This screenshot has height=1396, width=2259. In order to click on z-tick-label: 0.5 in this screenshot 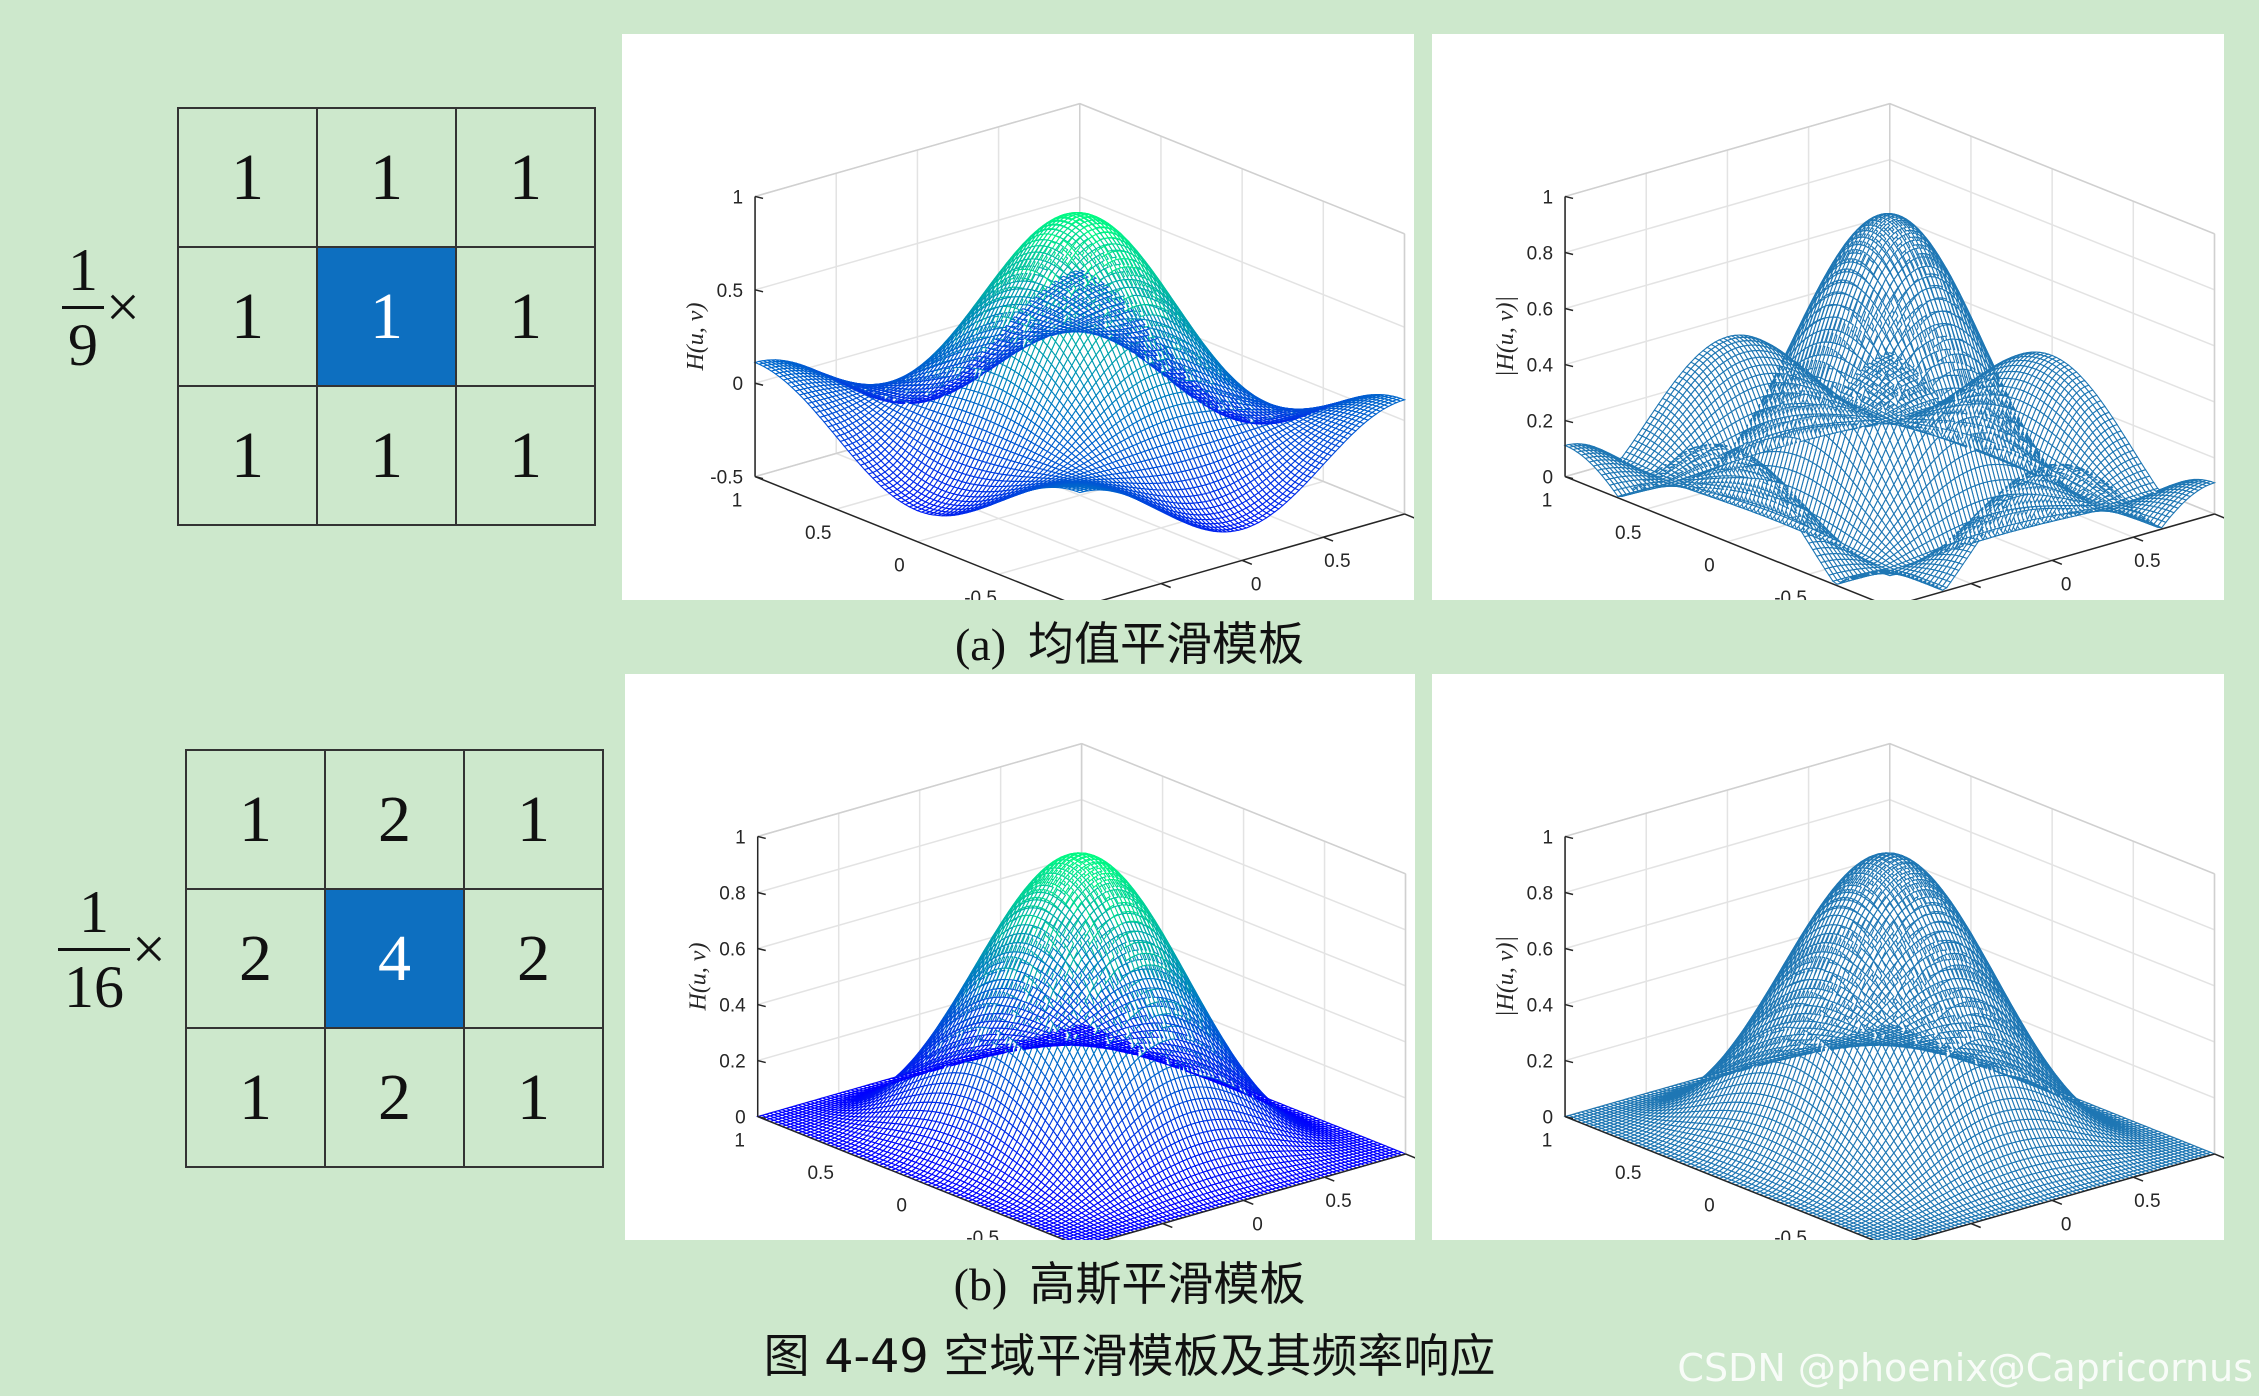, I will do `click(730, 291)`.